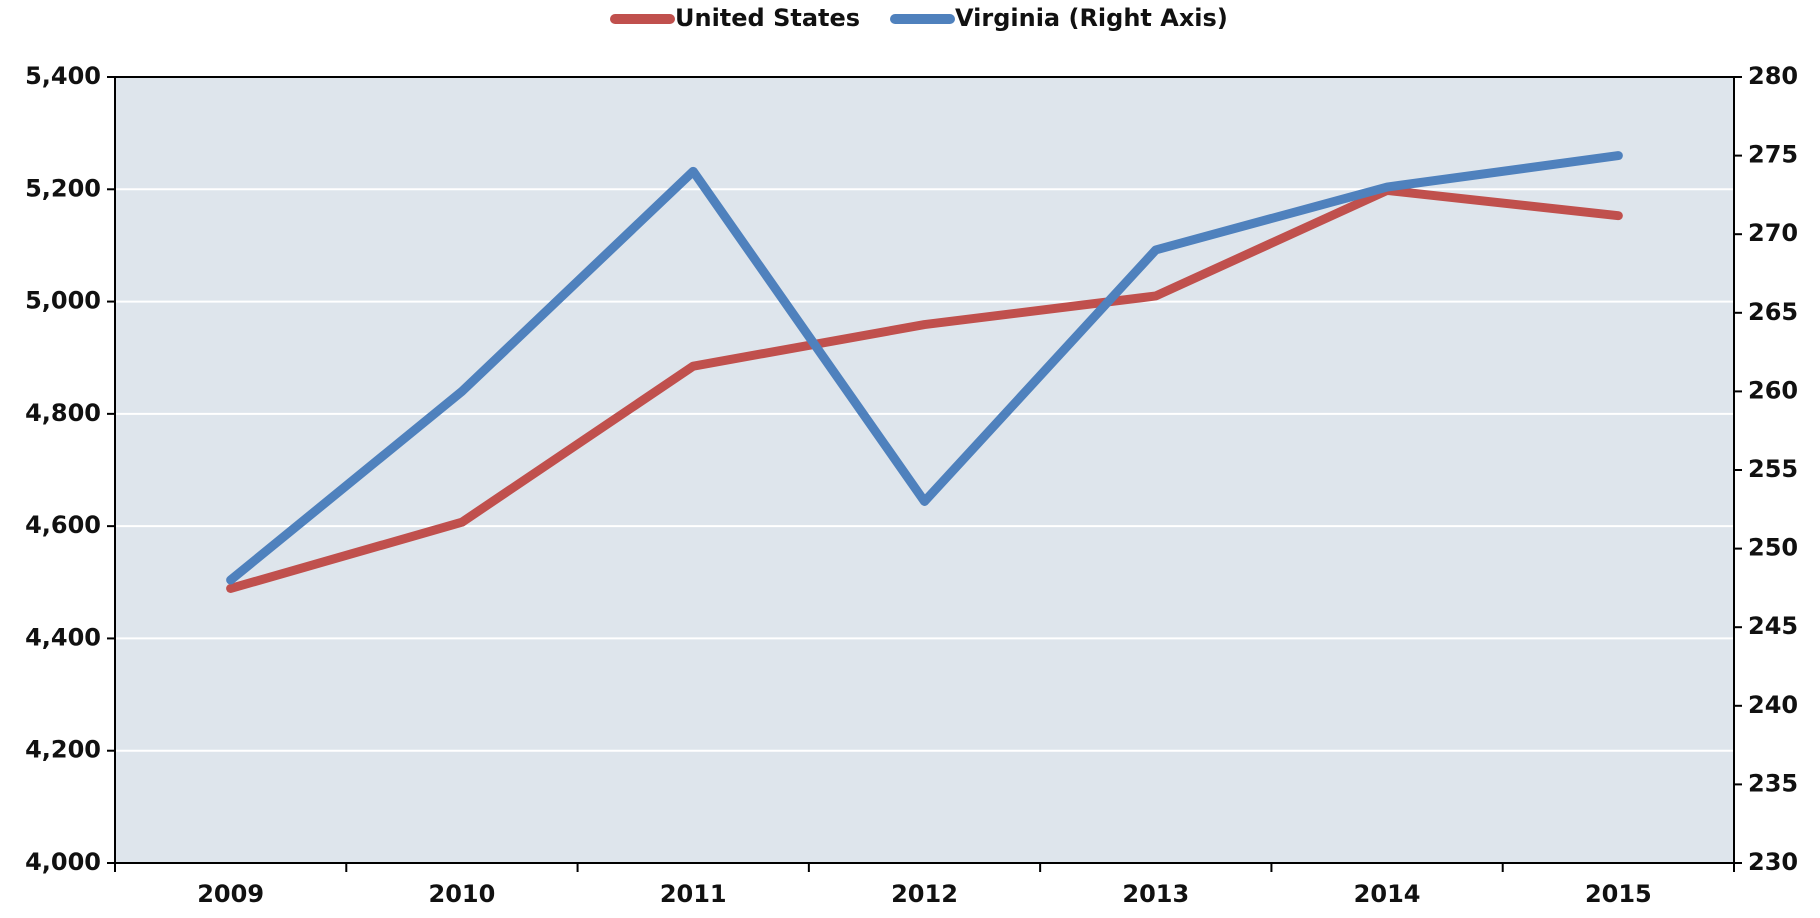 The image size is (1820, 918). I want to click on y2-tick-label: 275, so click(1773, 155).